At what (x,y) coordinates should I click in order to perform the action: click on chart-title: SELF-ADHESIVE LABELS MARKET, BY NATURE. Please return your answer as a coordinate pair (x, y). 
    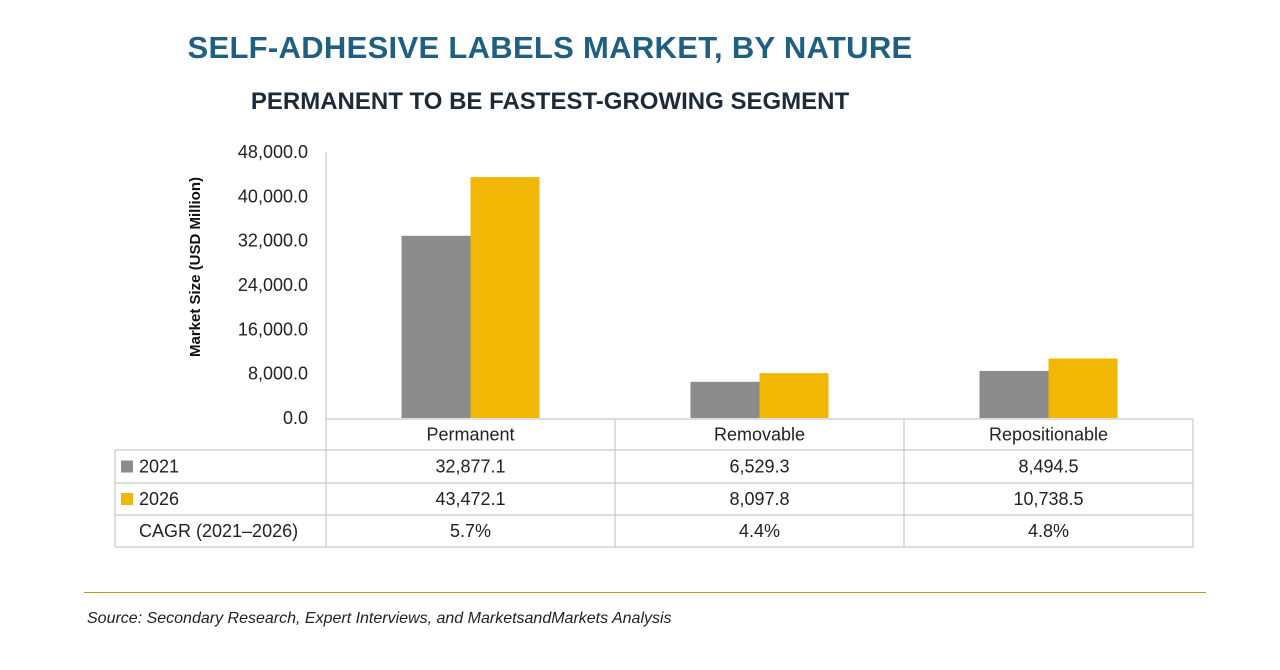
    Looking at the image, I should click on (550, 47).